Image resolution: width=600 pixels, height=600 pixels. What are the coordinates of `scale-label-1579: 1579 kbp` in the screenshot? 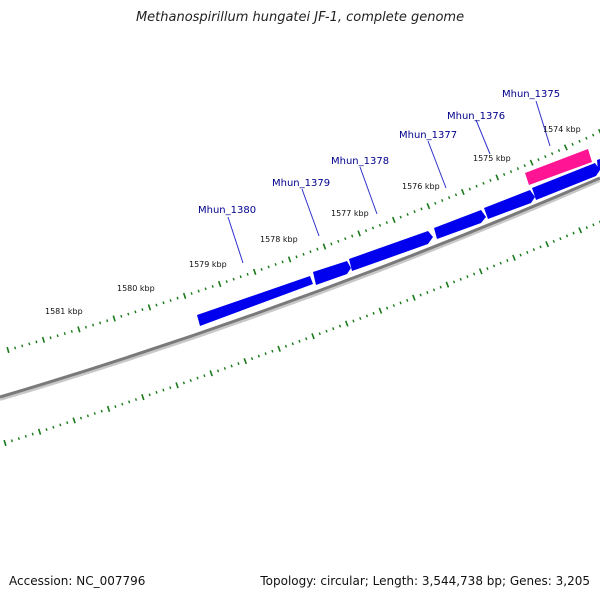 It's located at (208, 264).